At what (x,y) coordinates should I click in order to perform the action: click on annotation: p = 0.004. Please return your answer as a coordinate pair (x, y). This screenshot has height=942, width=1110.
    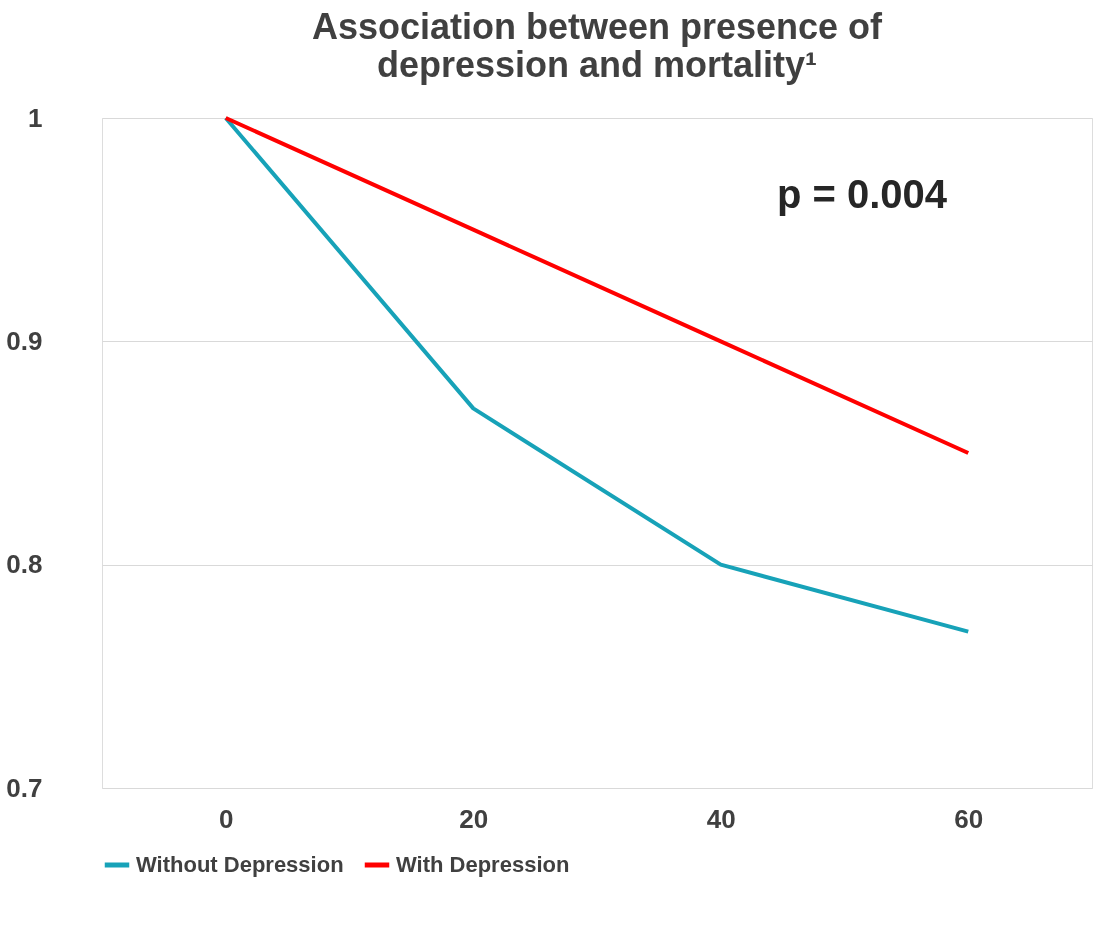
    Looking at the image, I should click on (862, 194).